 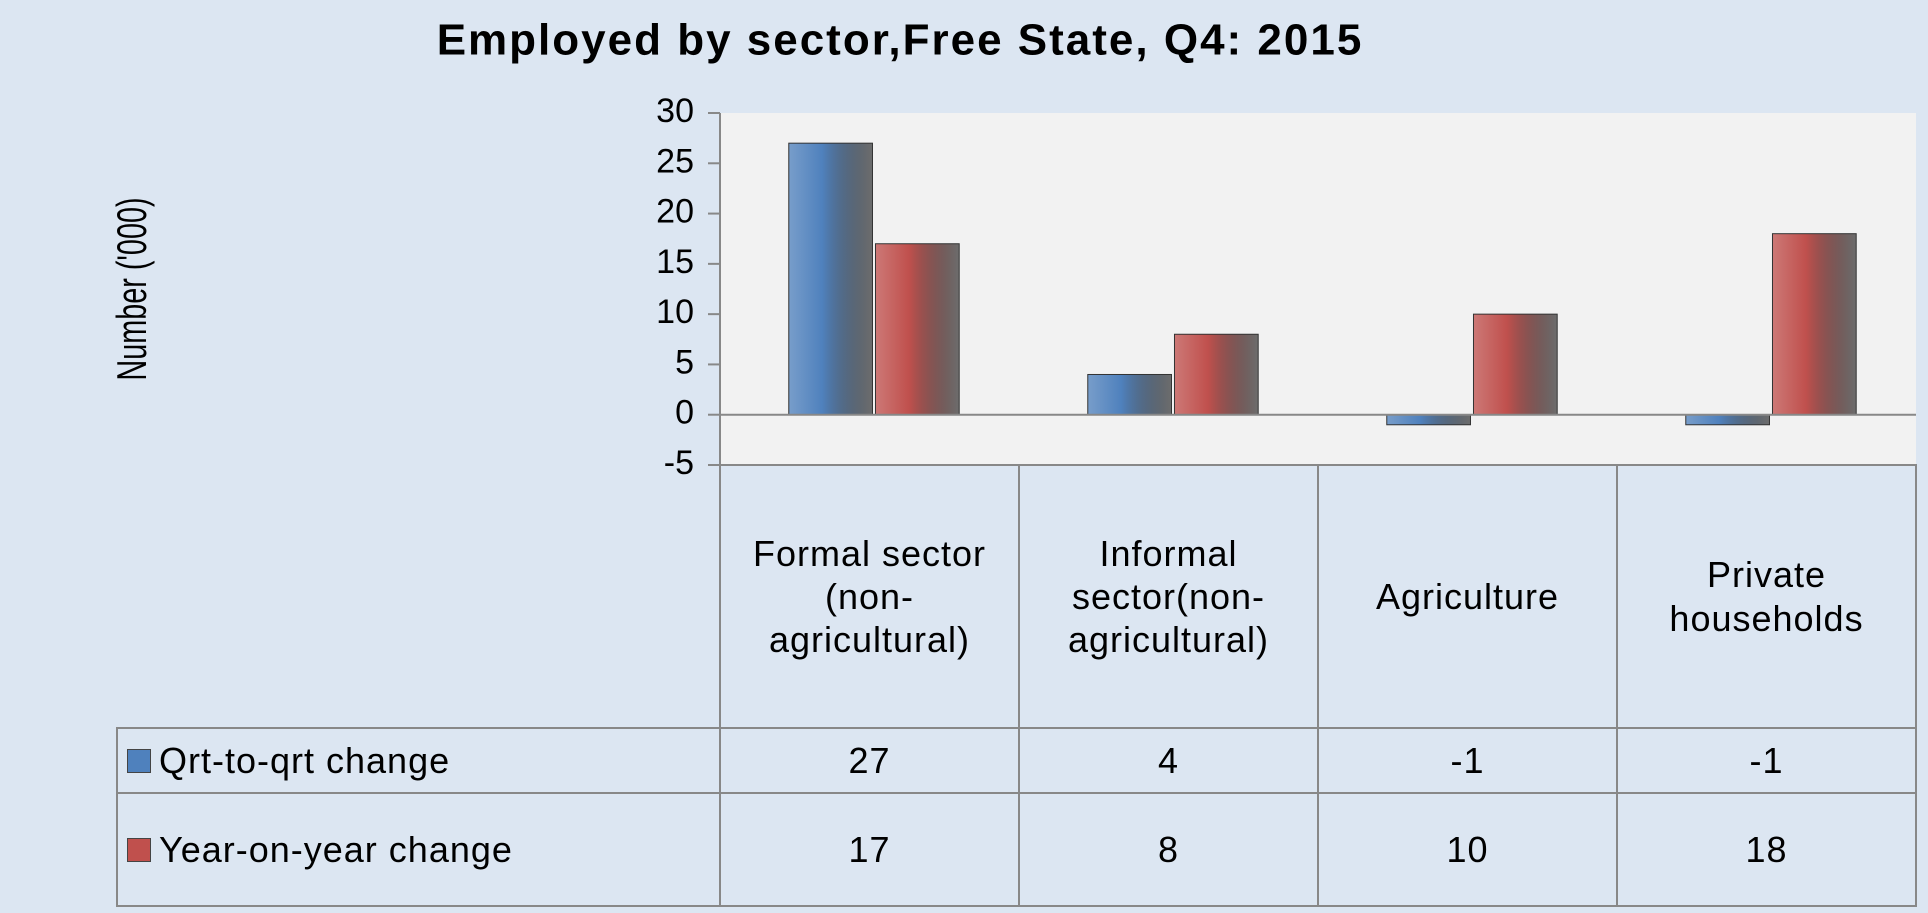 What do you see at coordinates (675, 262) in the screenshot?
I see `y-tick-label: 15` at bounding box center [675, 262].